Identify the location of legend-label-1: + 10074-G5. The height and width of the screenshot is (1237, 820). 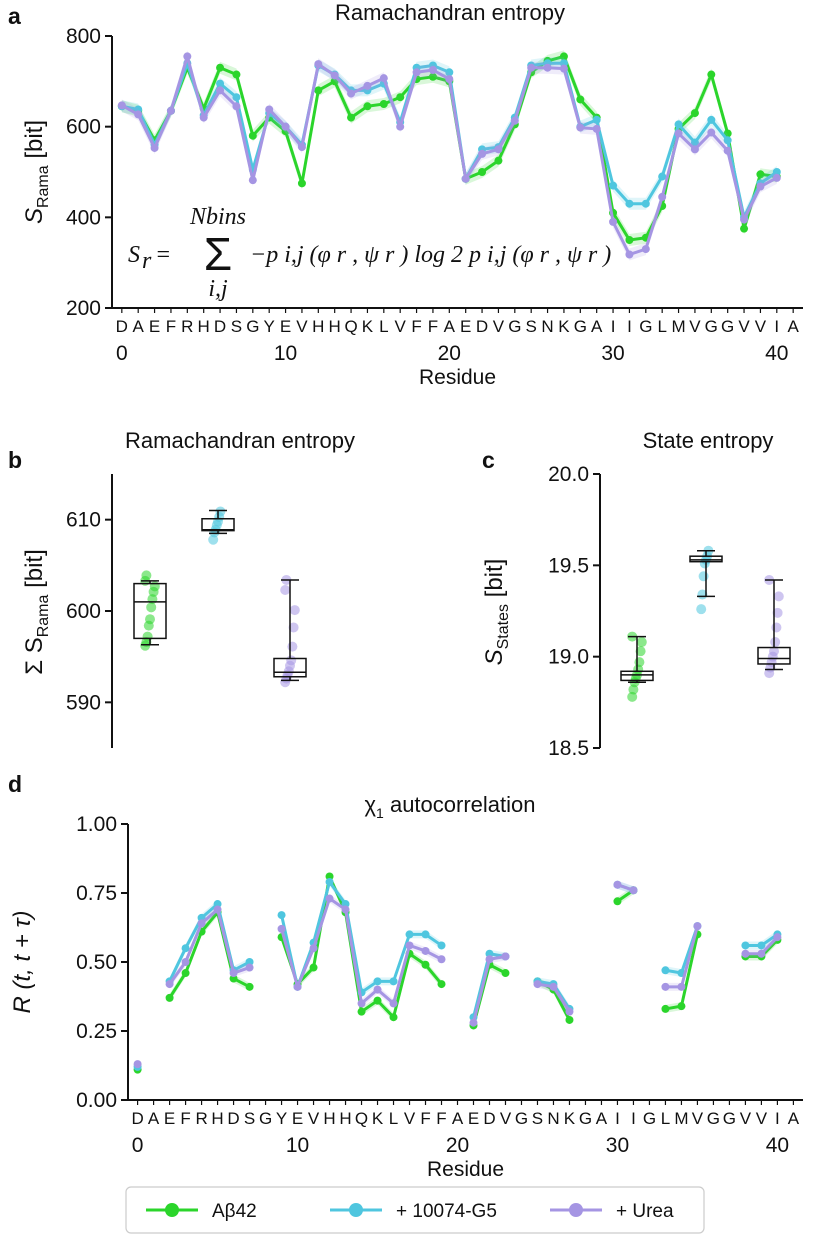
(446, 1211).